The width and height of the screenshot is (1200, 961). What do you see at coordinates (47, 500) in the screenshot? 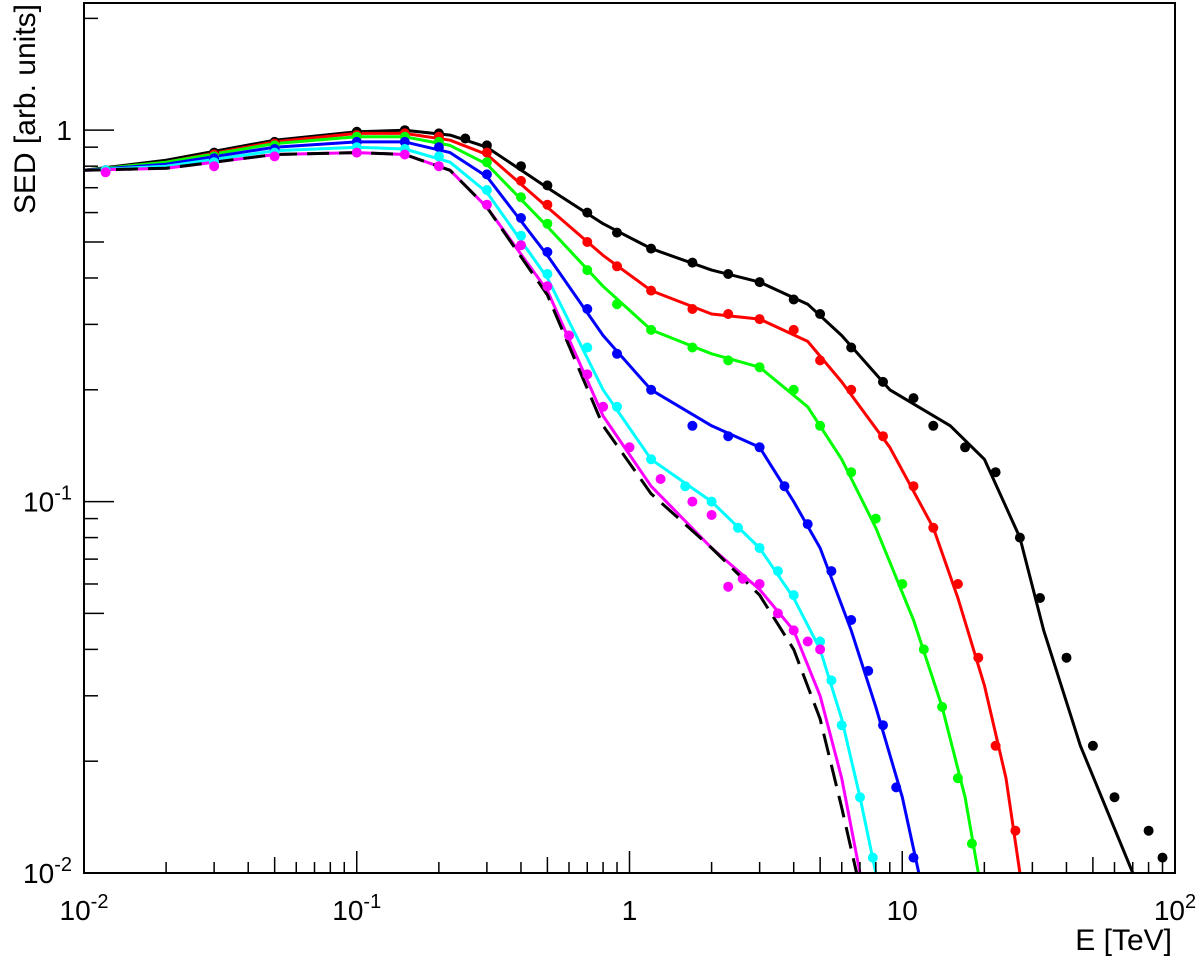
I see `y-tick-label-1: 10⁻¹` at bounding box center [47, 500].